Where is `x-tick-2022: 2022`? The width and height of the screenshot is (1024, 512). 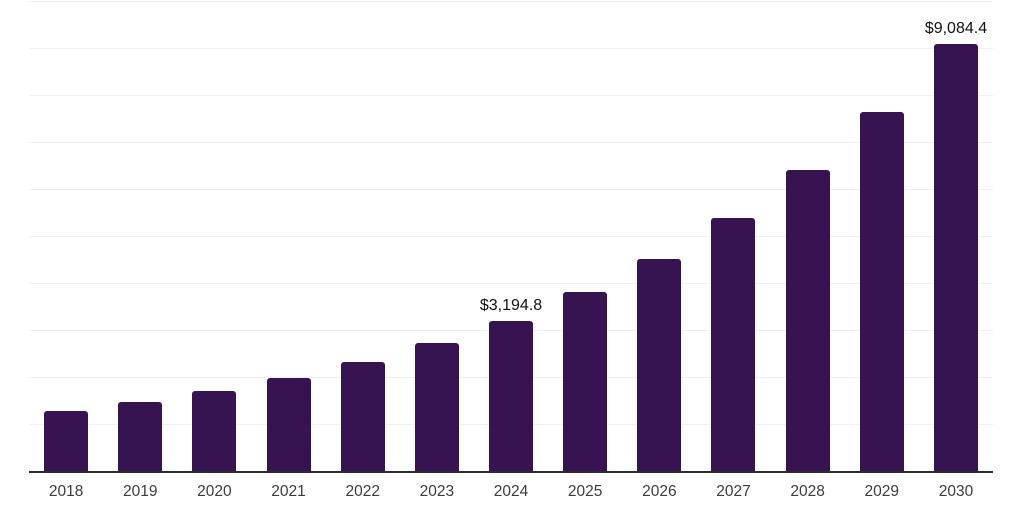
x-tick-2022: 2022 is located at coordinates (362, 491).